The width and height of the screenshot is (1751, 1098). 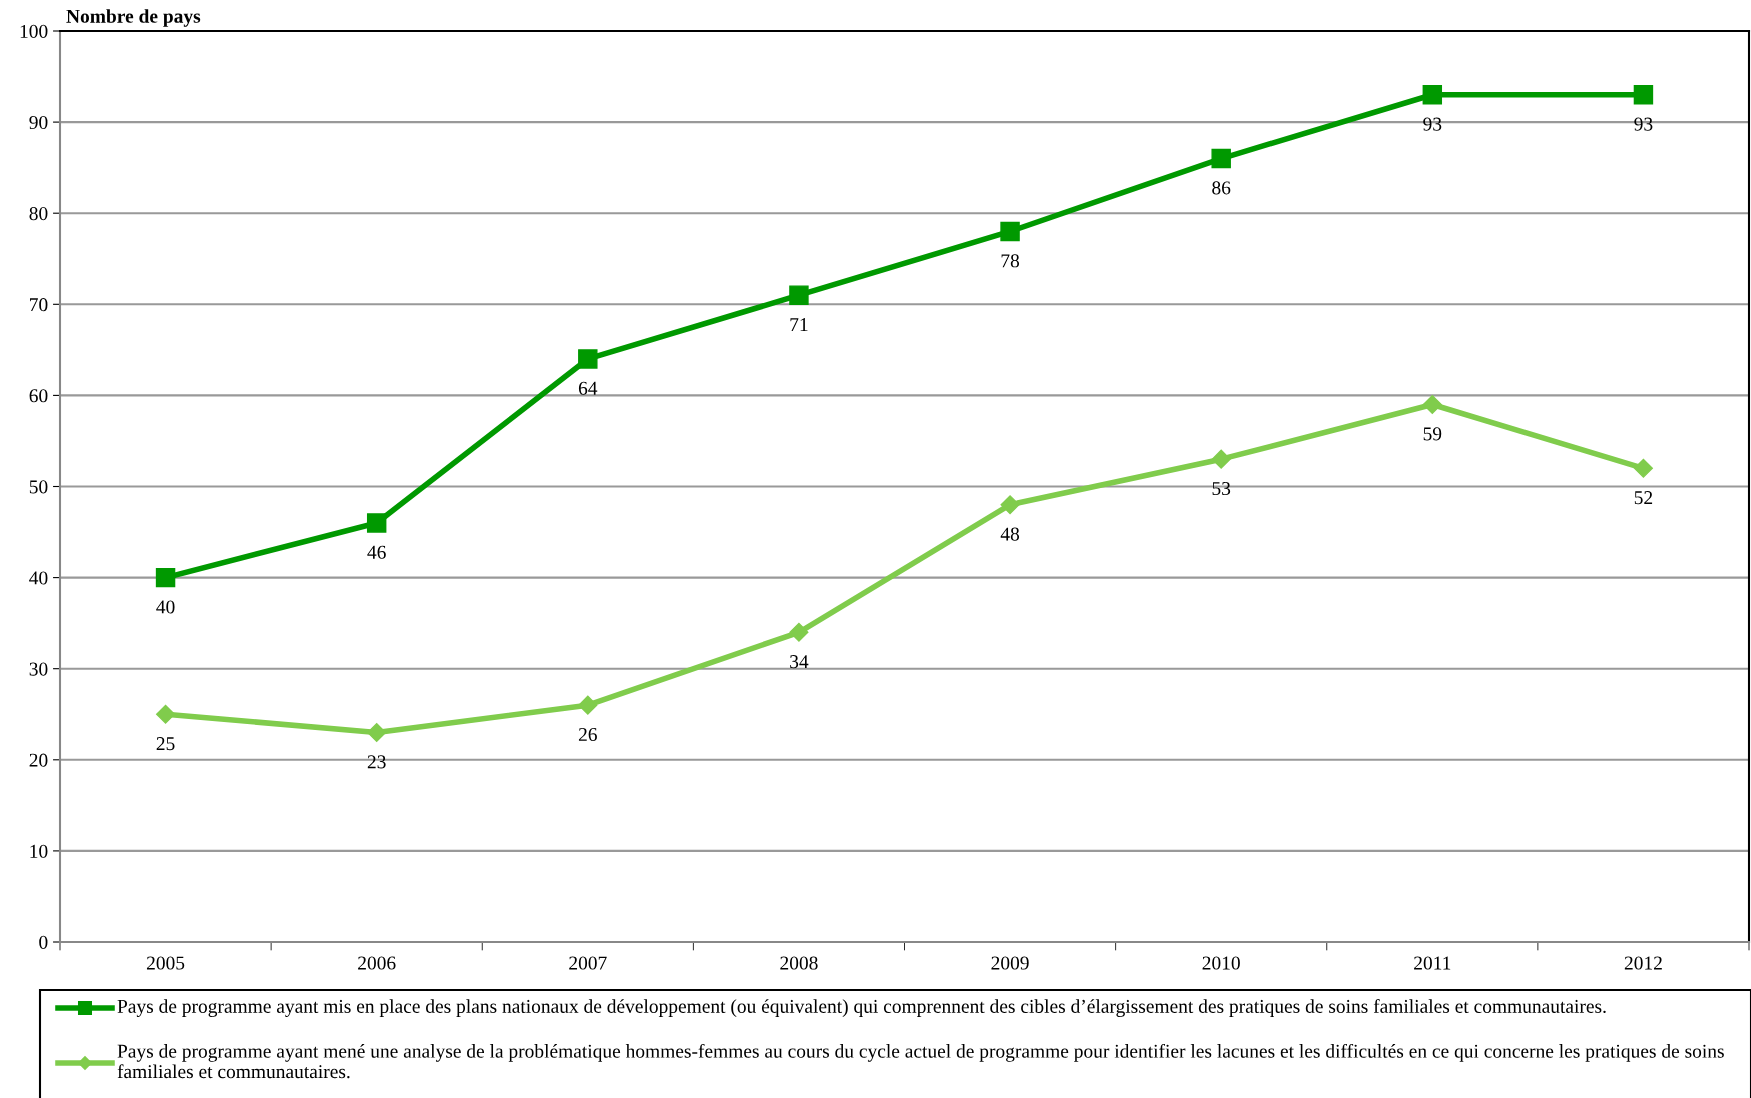 I want to click on x-tick-label: 2011, so click(x=1432, y=963).